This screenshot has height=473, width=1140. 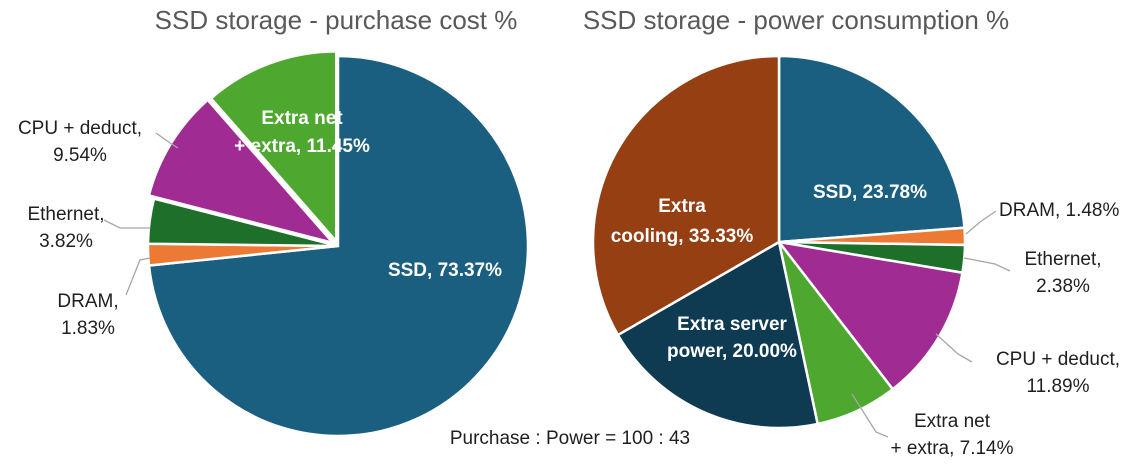 I want to click on power-label-dram: DRAM, 1.48%, so click(x=1059, y=210).